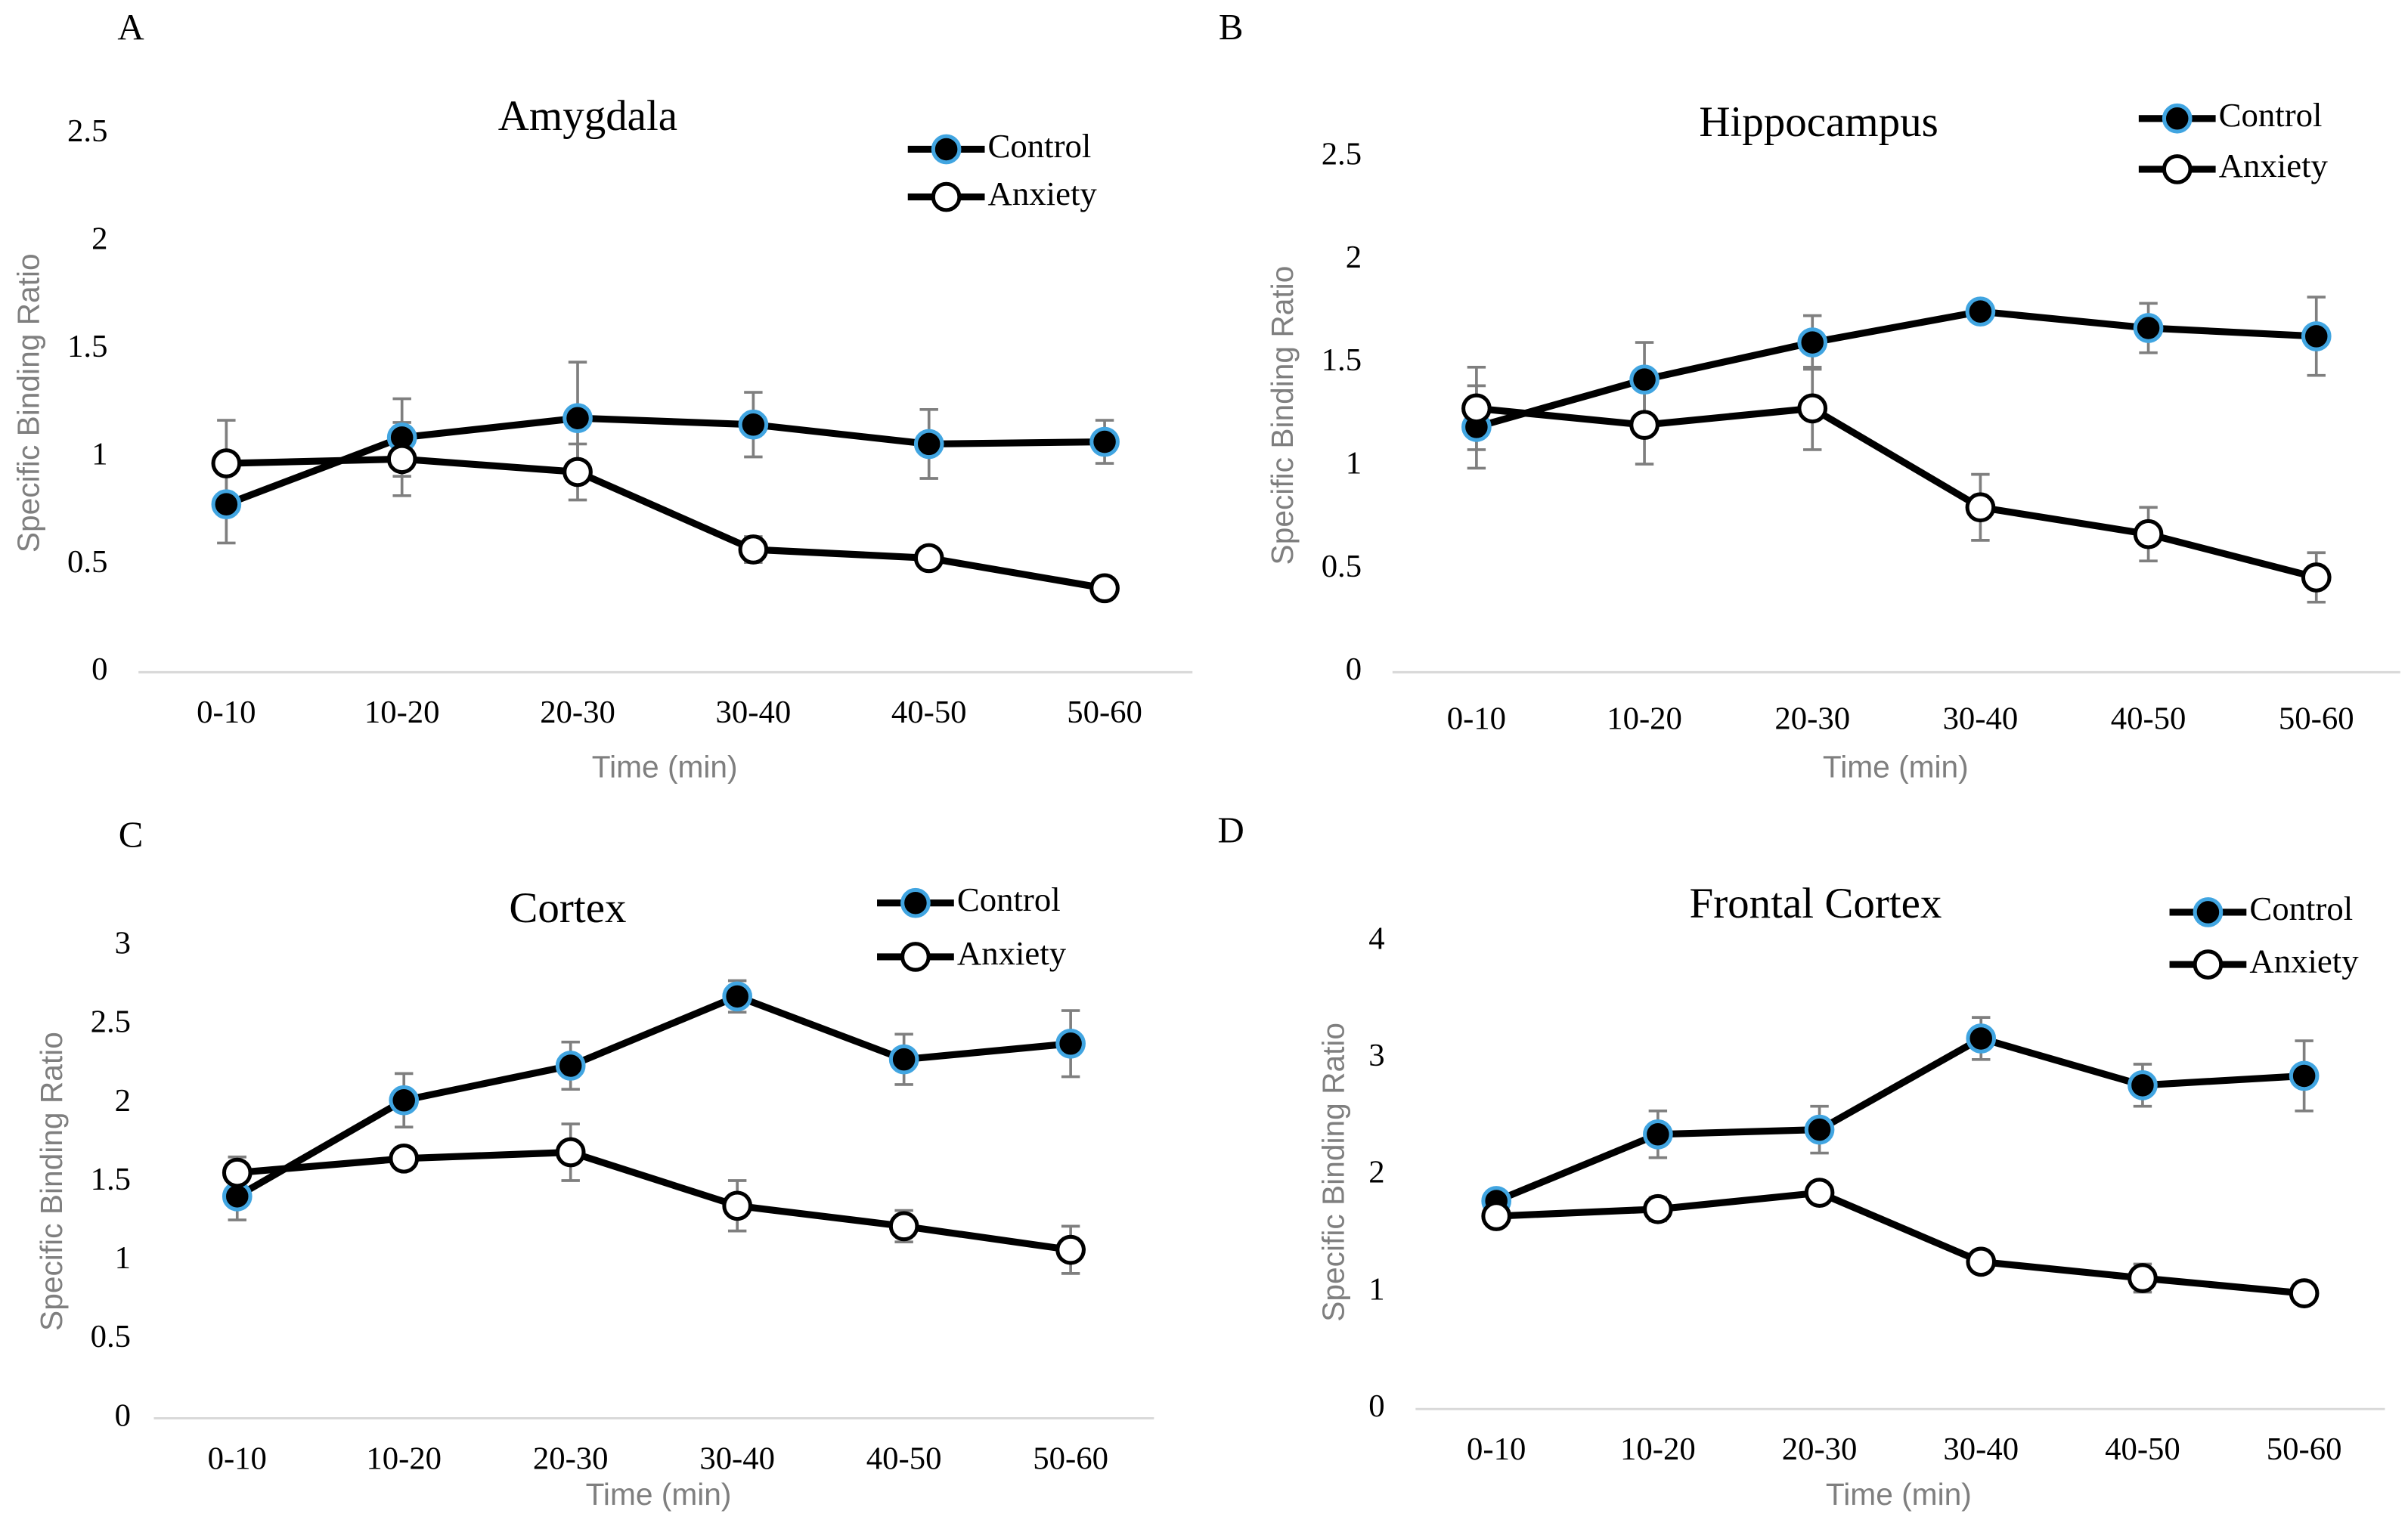 Image resolution: width=2408 pixels, height=1526 pixels. What do you see at coordinates (1231, 27) in the screenshot?
I see `panel-label: B` at bounding box center [1231, 27].